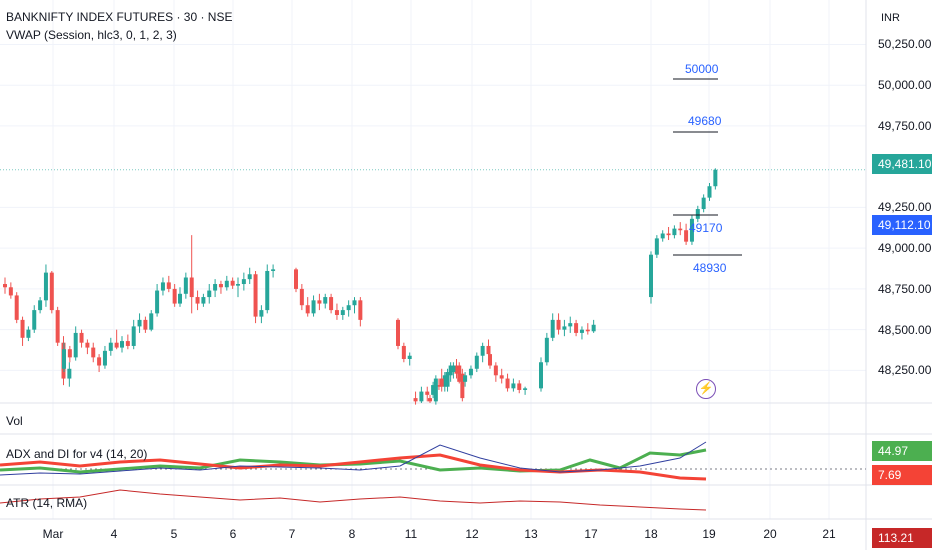  Describe the element at coordinates (905, 288) in the screenshot. I see `y-tick-label: 48,750.00` at that location.